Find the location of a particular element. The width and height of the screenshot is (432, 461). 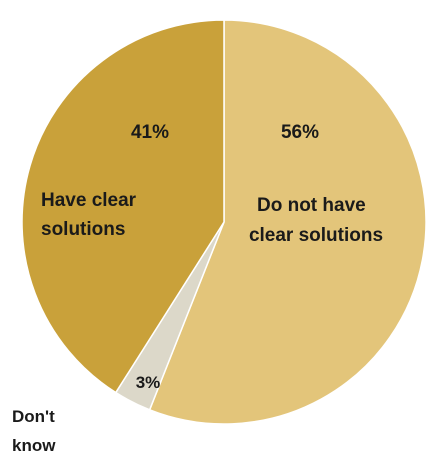

slice-category-label-do-not-have: Do not have clear solutions is located at coordinates (316, 220).